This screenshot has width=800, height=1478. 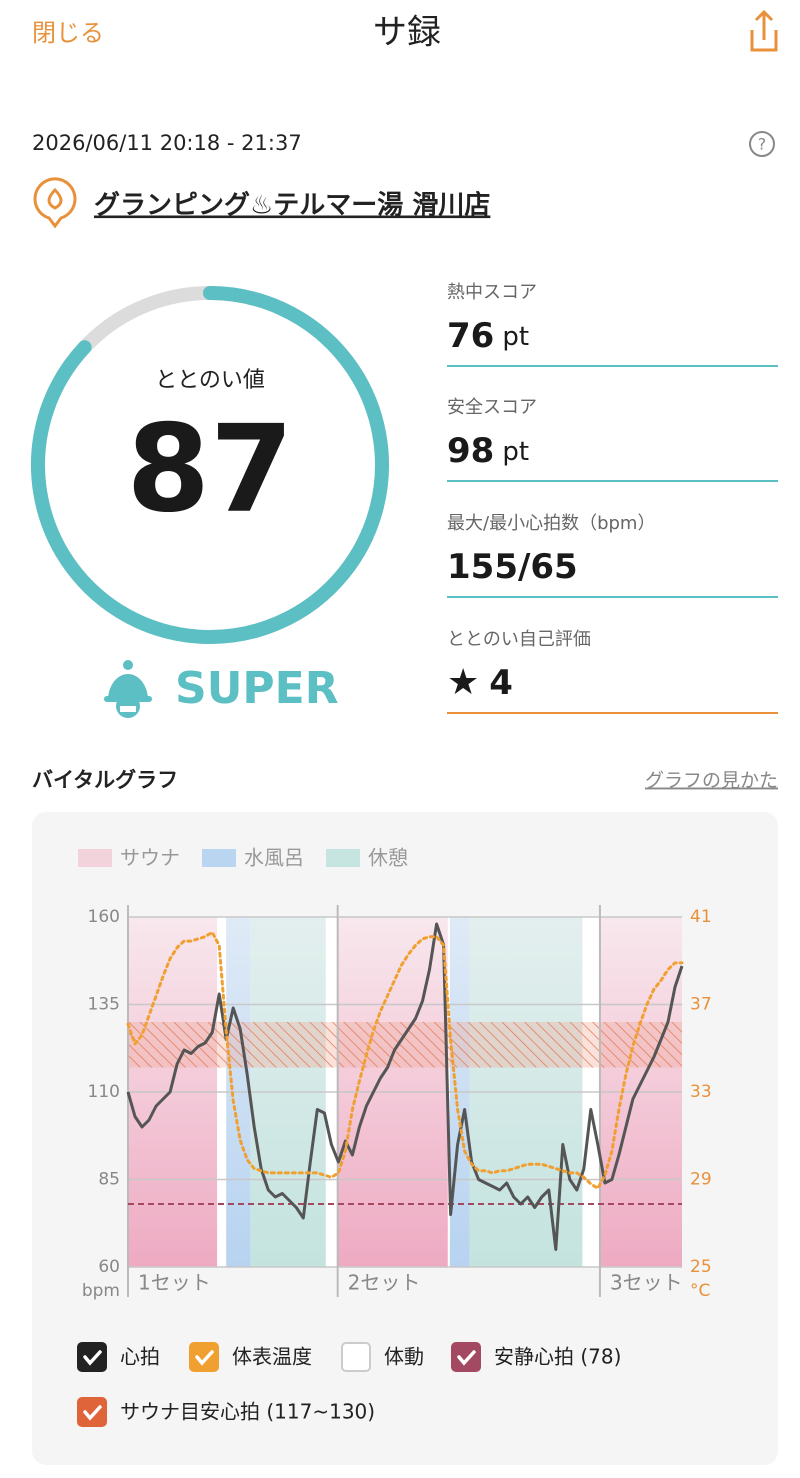 I want to click on y-tick-label: 60, so click(x=109, y=1267).